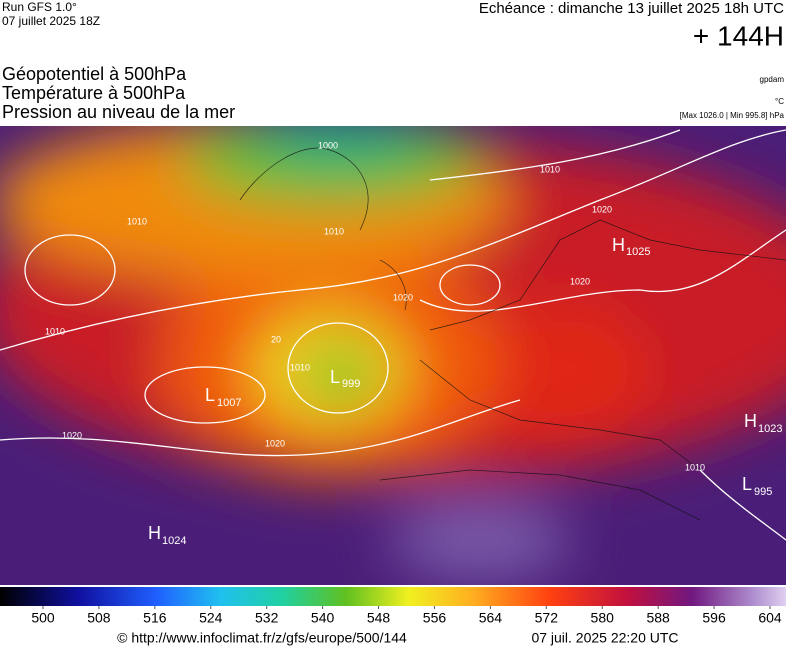 This screenshot has height=648, width=786. Describe the element at coordinates (714, 618) in the screenshot. I see `colorbar-tick-label: 596` at that location.